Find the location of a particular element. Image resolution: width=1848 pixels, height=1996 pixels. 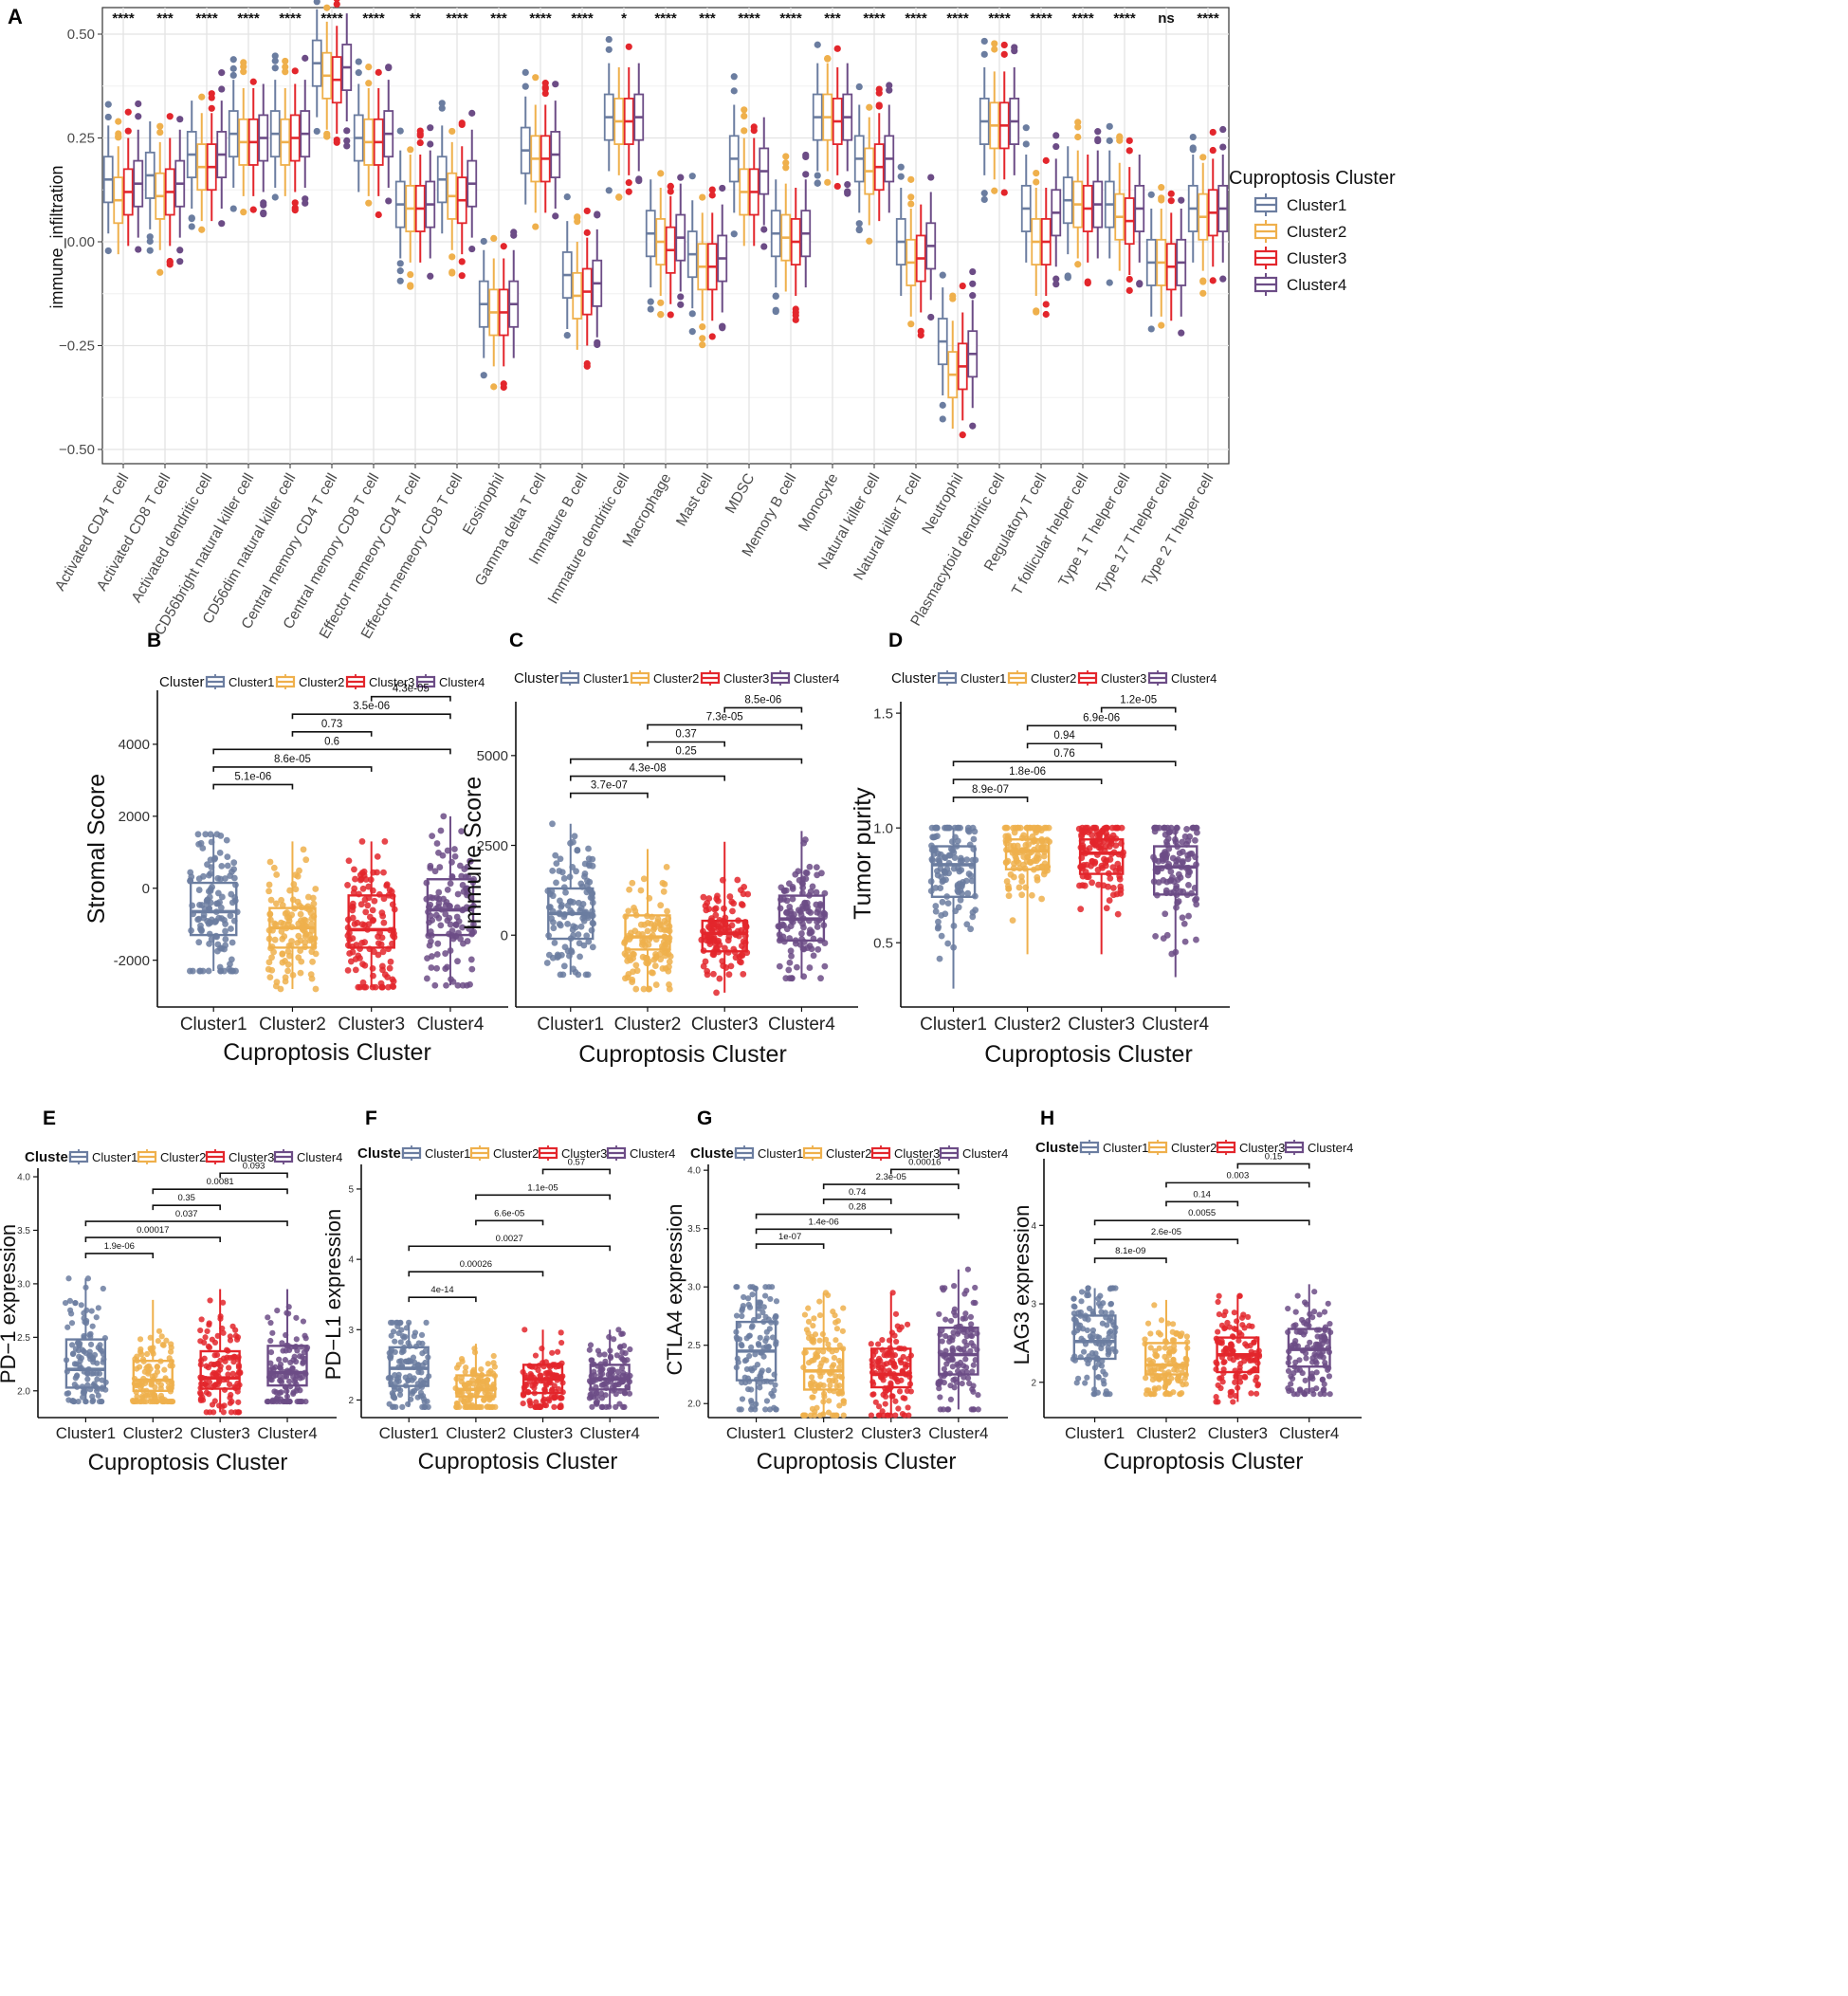

comparison-bracket is located at coordinates (1201, 1222).